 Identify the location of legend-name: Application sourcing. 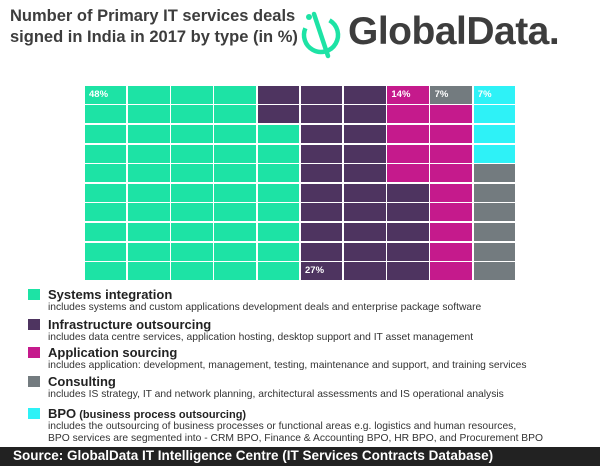
(113, 352).